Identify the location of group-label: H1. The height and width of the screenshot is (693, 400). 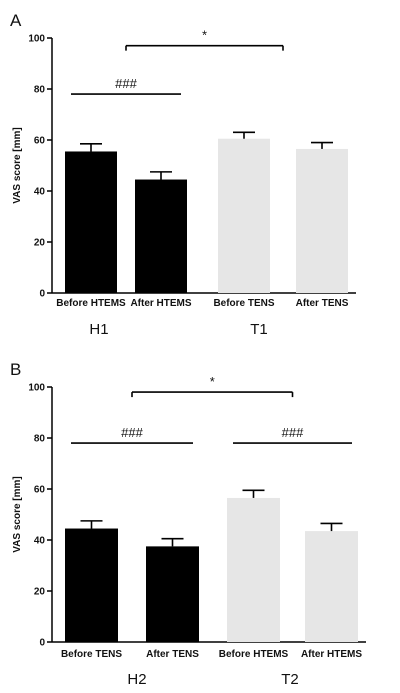
(98, 329).